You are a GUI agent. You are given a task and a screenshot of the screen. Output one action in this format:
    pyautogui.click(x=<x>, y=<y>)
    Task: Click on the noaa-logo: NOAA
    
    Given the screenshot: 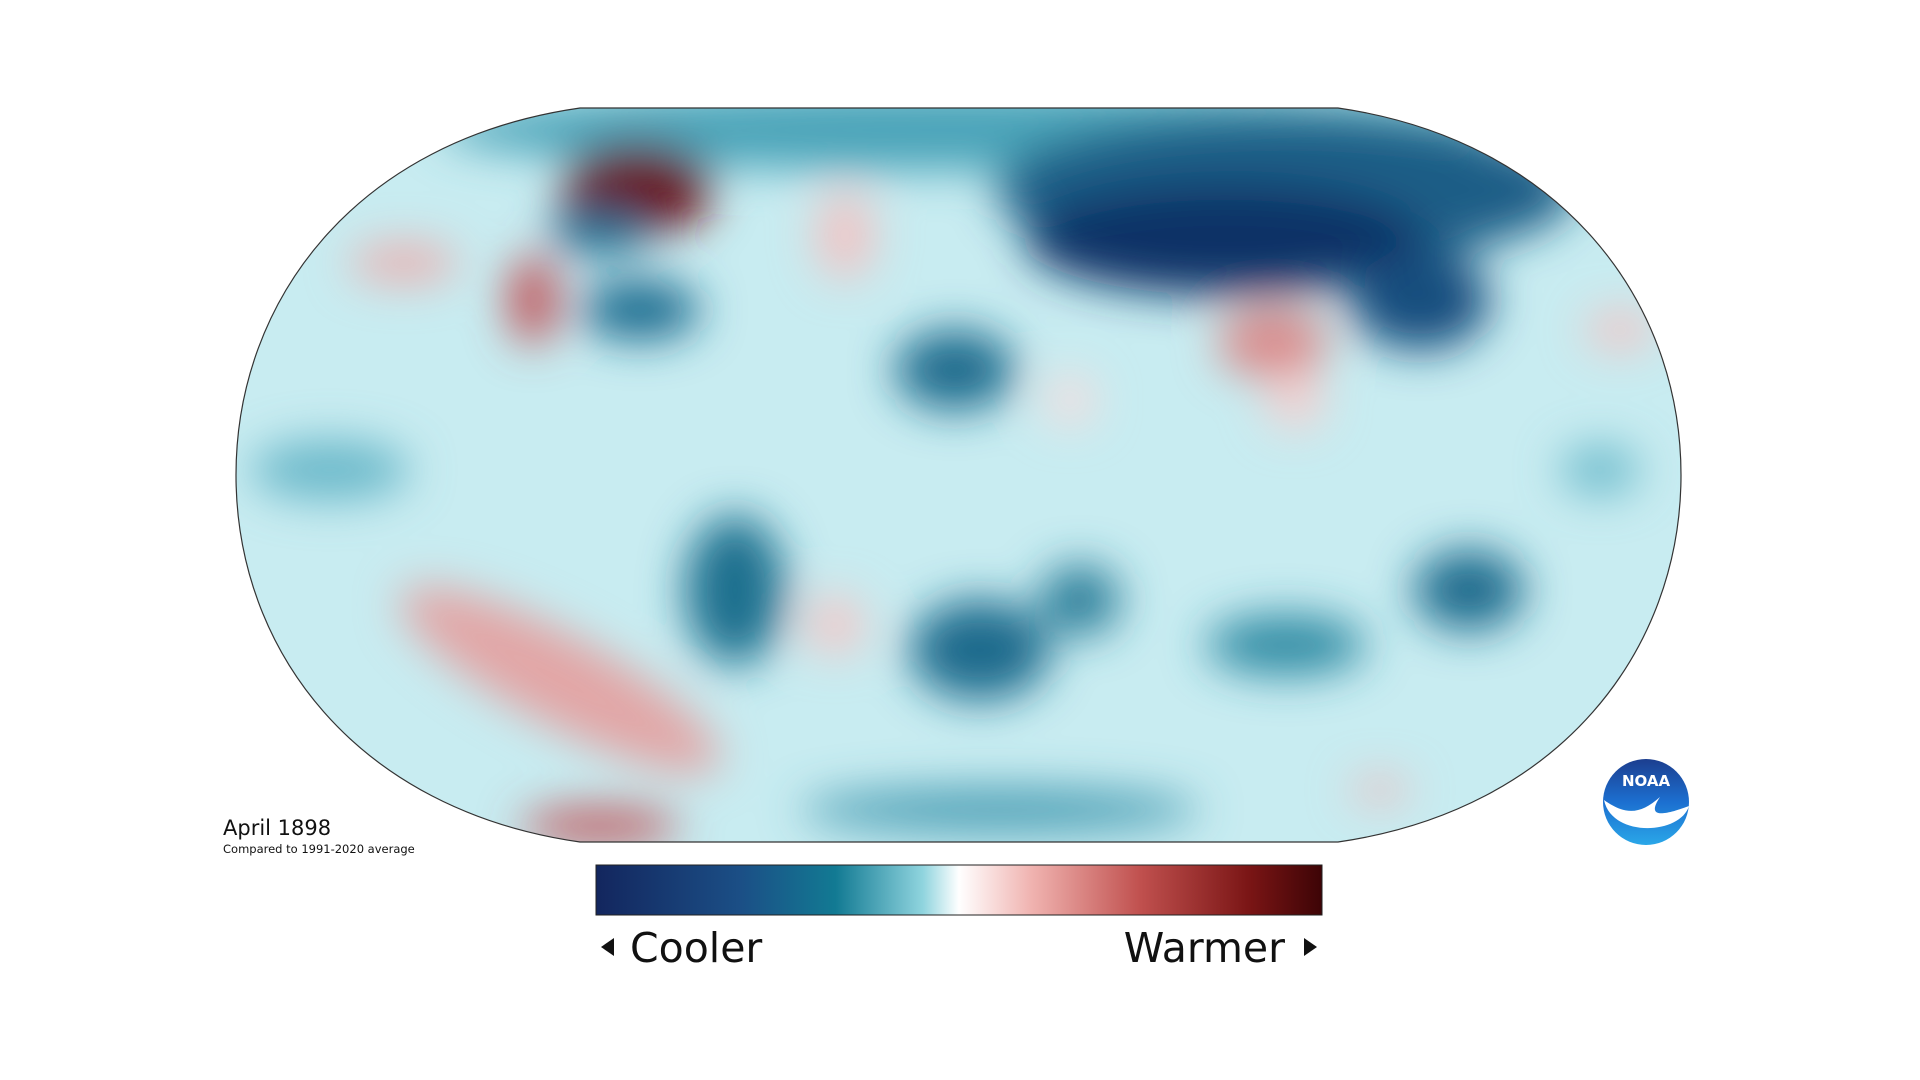 What is the action you would take?
    pyautogui.click(x=1646, y=802)
    